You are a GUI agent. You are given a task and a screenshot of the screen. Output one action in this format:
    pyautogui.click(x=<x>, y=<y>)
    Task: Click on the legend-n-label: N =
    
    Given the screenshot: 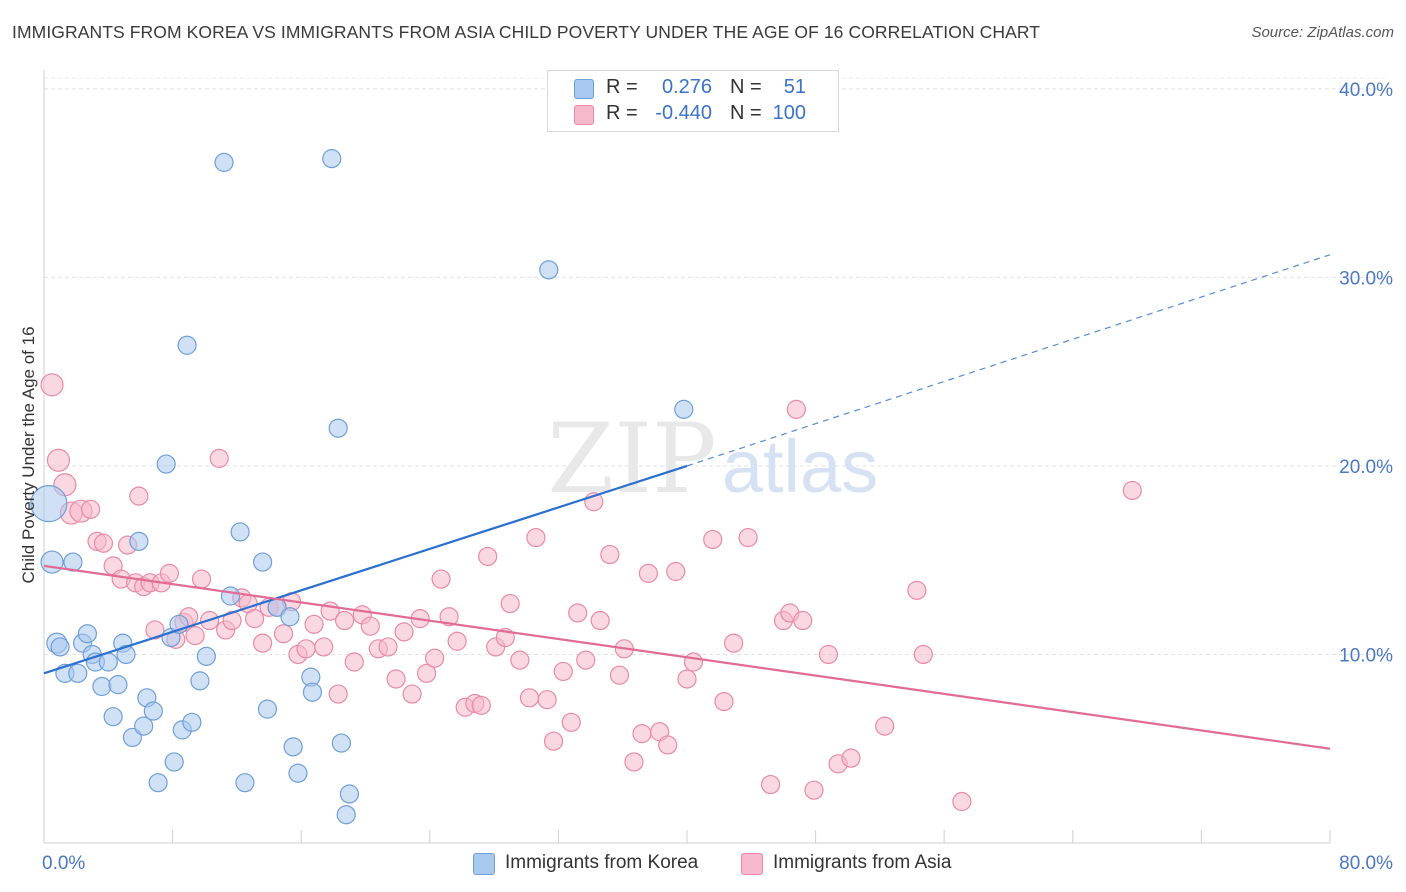 What is the action you would take?
    pyautogui.click(x=746, y=113)
    